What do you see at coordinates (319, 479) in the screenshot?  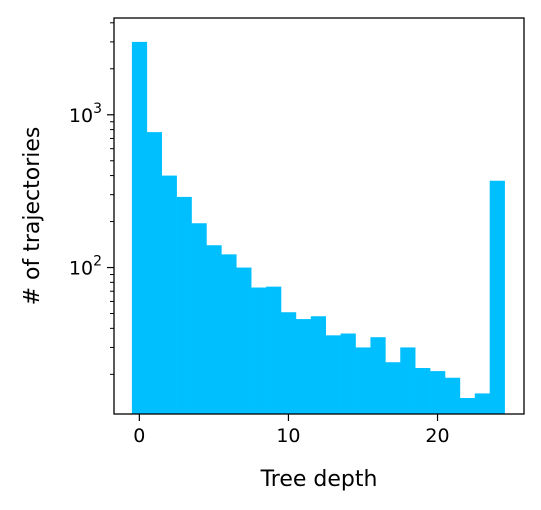 I see `x-axis-label: Tree depth` at bounding box center [319, 479].